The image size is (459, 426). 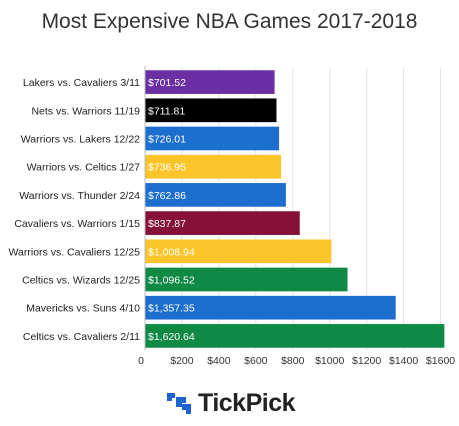 What do you see at coordinates (440, 361) in the screenshot?
I see `x-tick-label: $1600` at bounding box center [440, 361].